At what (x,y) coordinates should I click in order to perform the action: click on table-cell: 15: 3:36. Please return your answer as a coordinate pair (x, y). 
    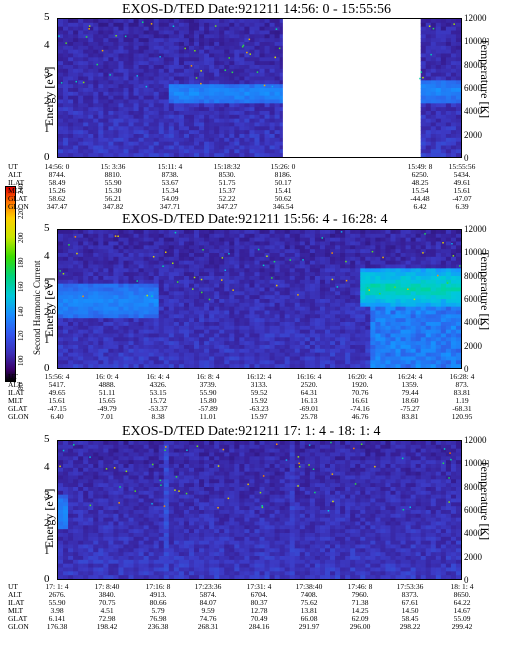
    Looking at the image, I should click on (113, 166).